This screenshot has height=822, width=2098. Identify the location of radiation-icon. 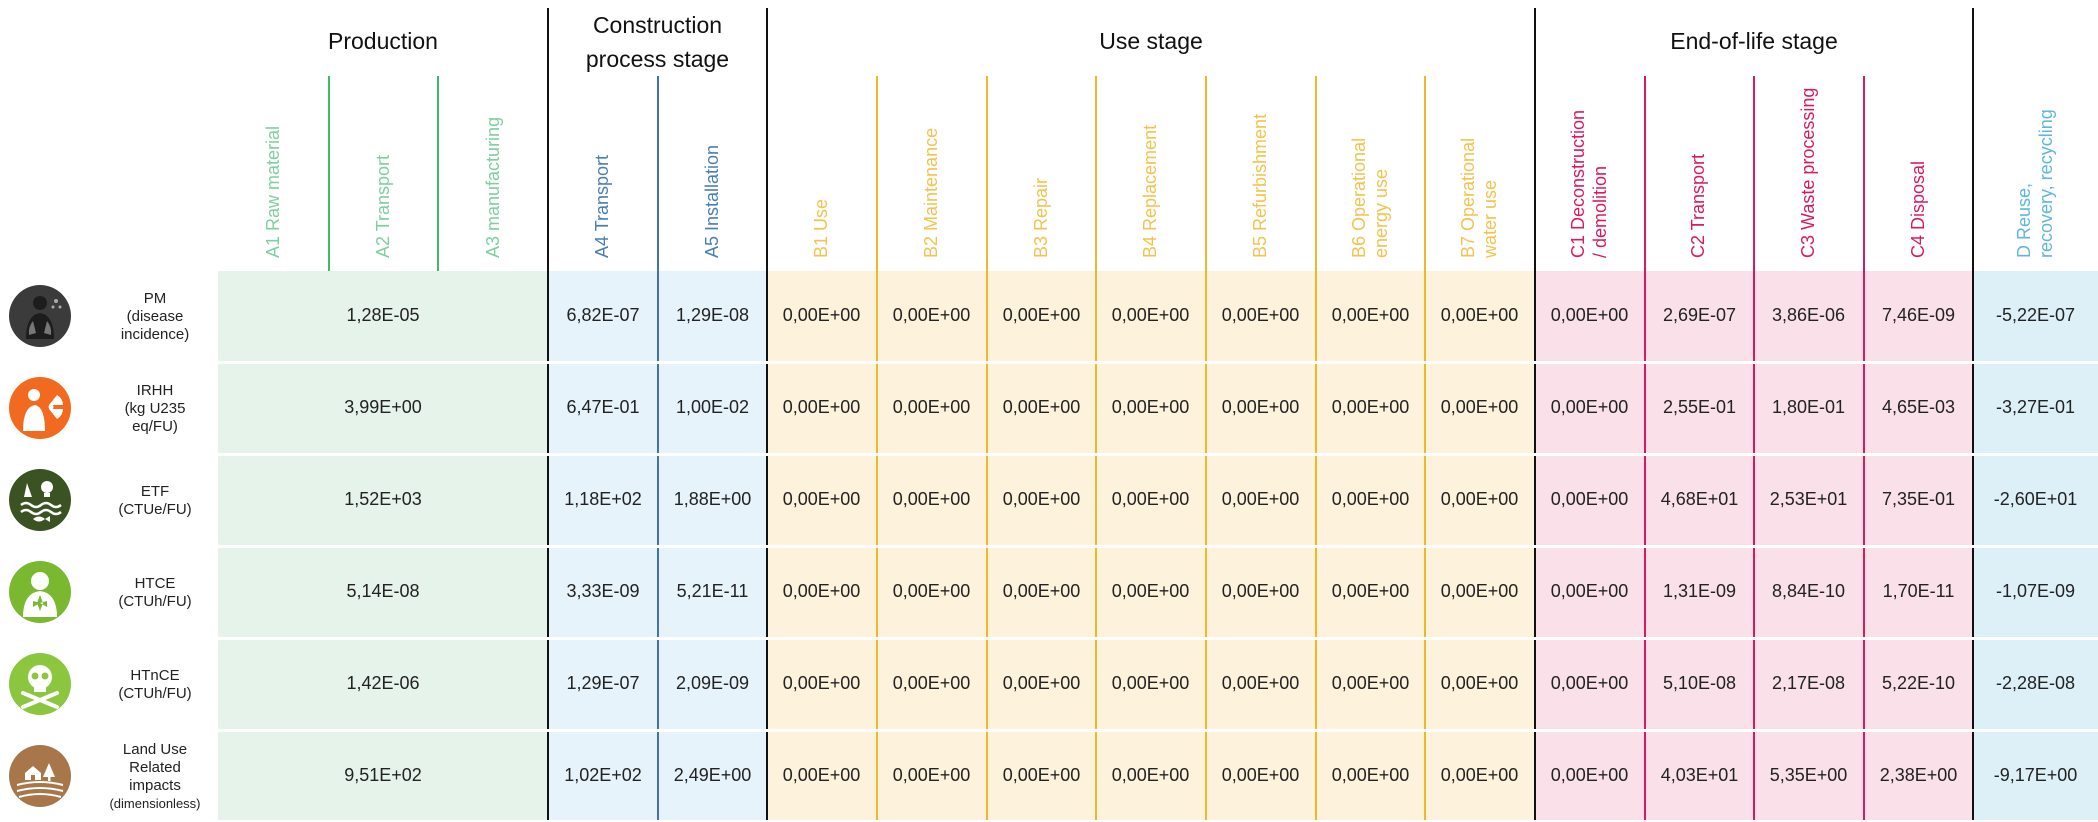
(40, 408).